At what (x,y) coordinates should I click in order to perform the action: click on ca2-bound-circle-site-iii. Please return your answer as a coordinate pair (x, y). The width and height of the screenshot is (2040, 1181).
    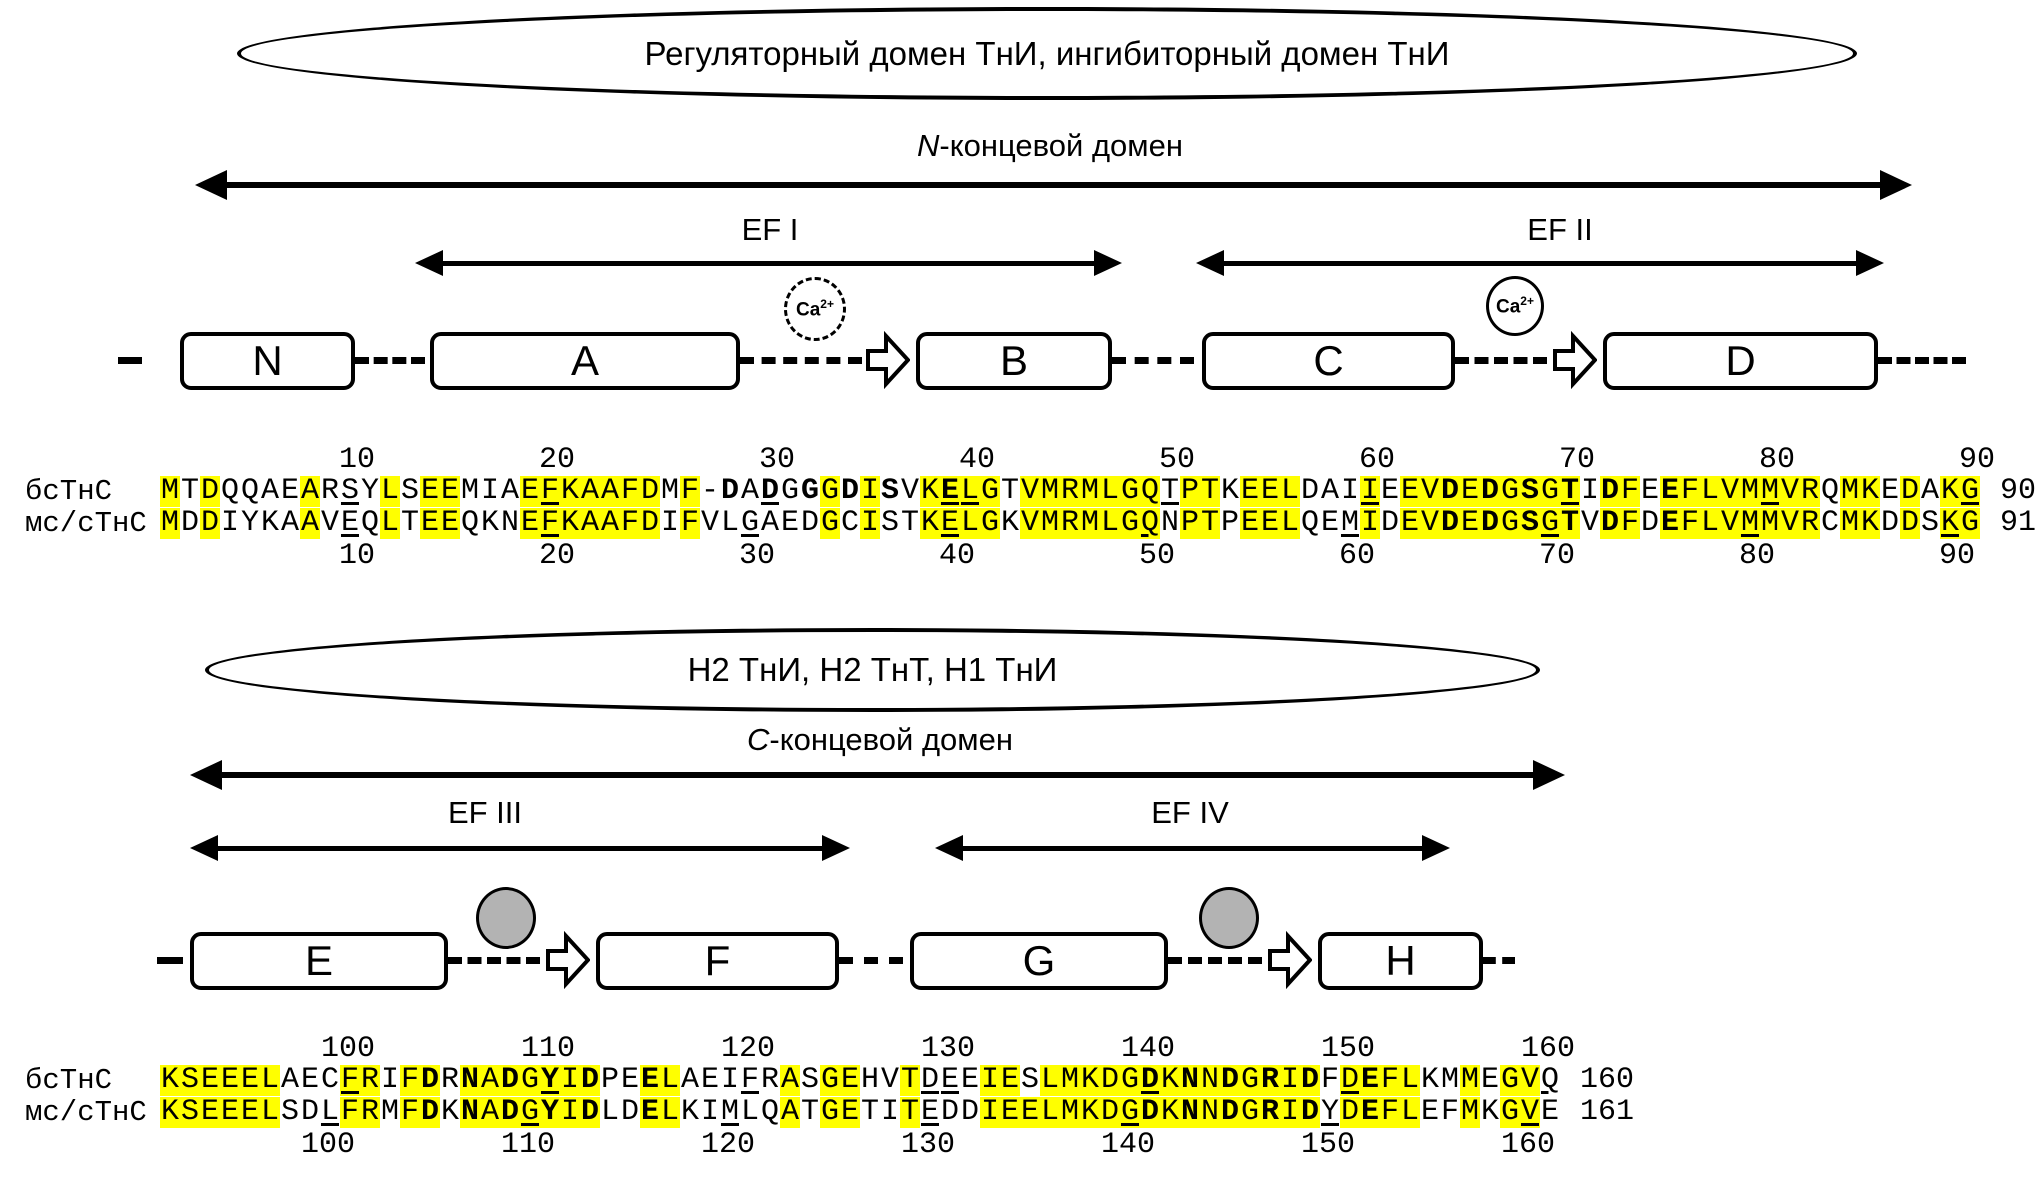
    Looking at the image, I should click on (506, 918).